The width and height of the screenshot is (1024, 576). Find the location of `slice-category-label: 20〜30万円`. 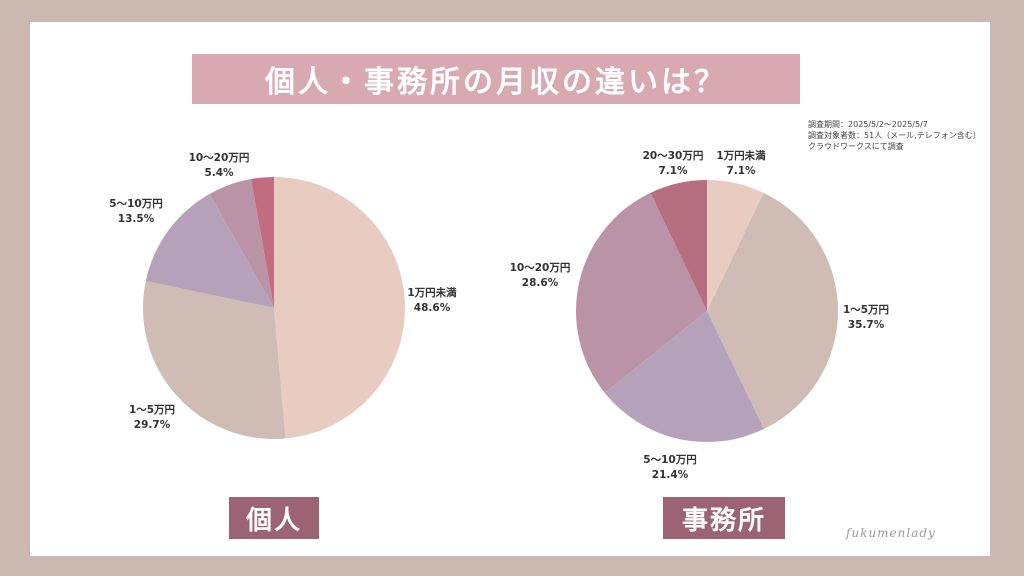

slice-category-label: 20〜30万円 is located at coordinates (673, 156).